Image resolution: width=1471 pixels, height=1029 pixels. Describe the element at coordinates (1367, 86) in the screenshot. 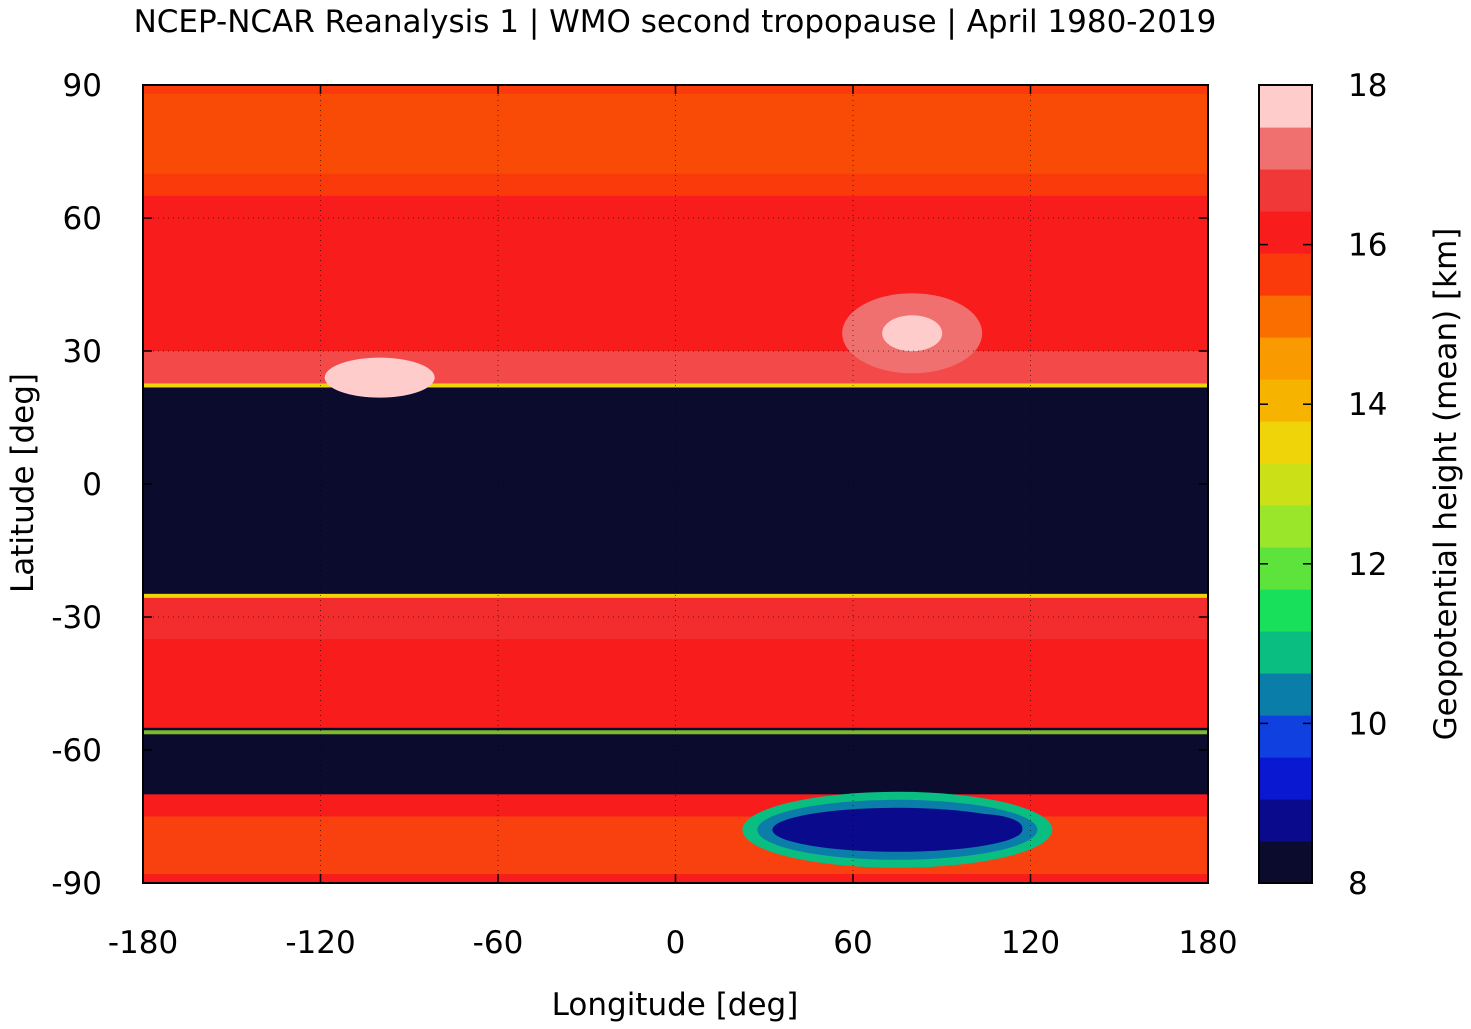

I see `colorbar-tick-label: 18` at that location.